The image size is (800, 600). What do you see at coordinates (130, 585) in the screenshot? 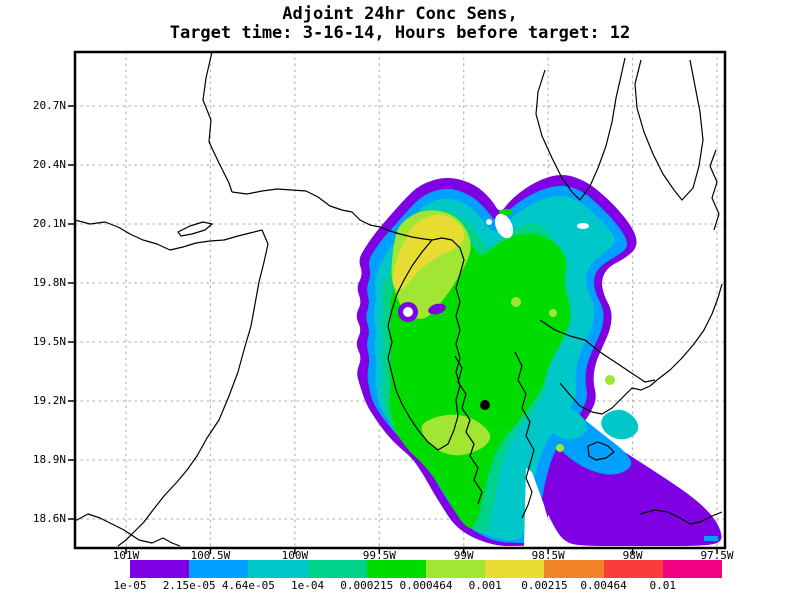
I see `colorbar-label-0: 1e-05` at bounding box center [130, 585].